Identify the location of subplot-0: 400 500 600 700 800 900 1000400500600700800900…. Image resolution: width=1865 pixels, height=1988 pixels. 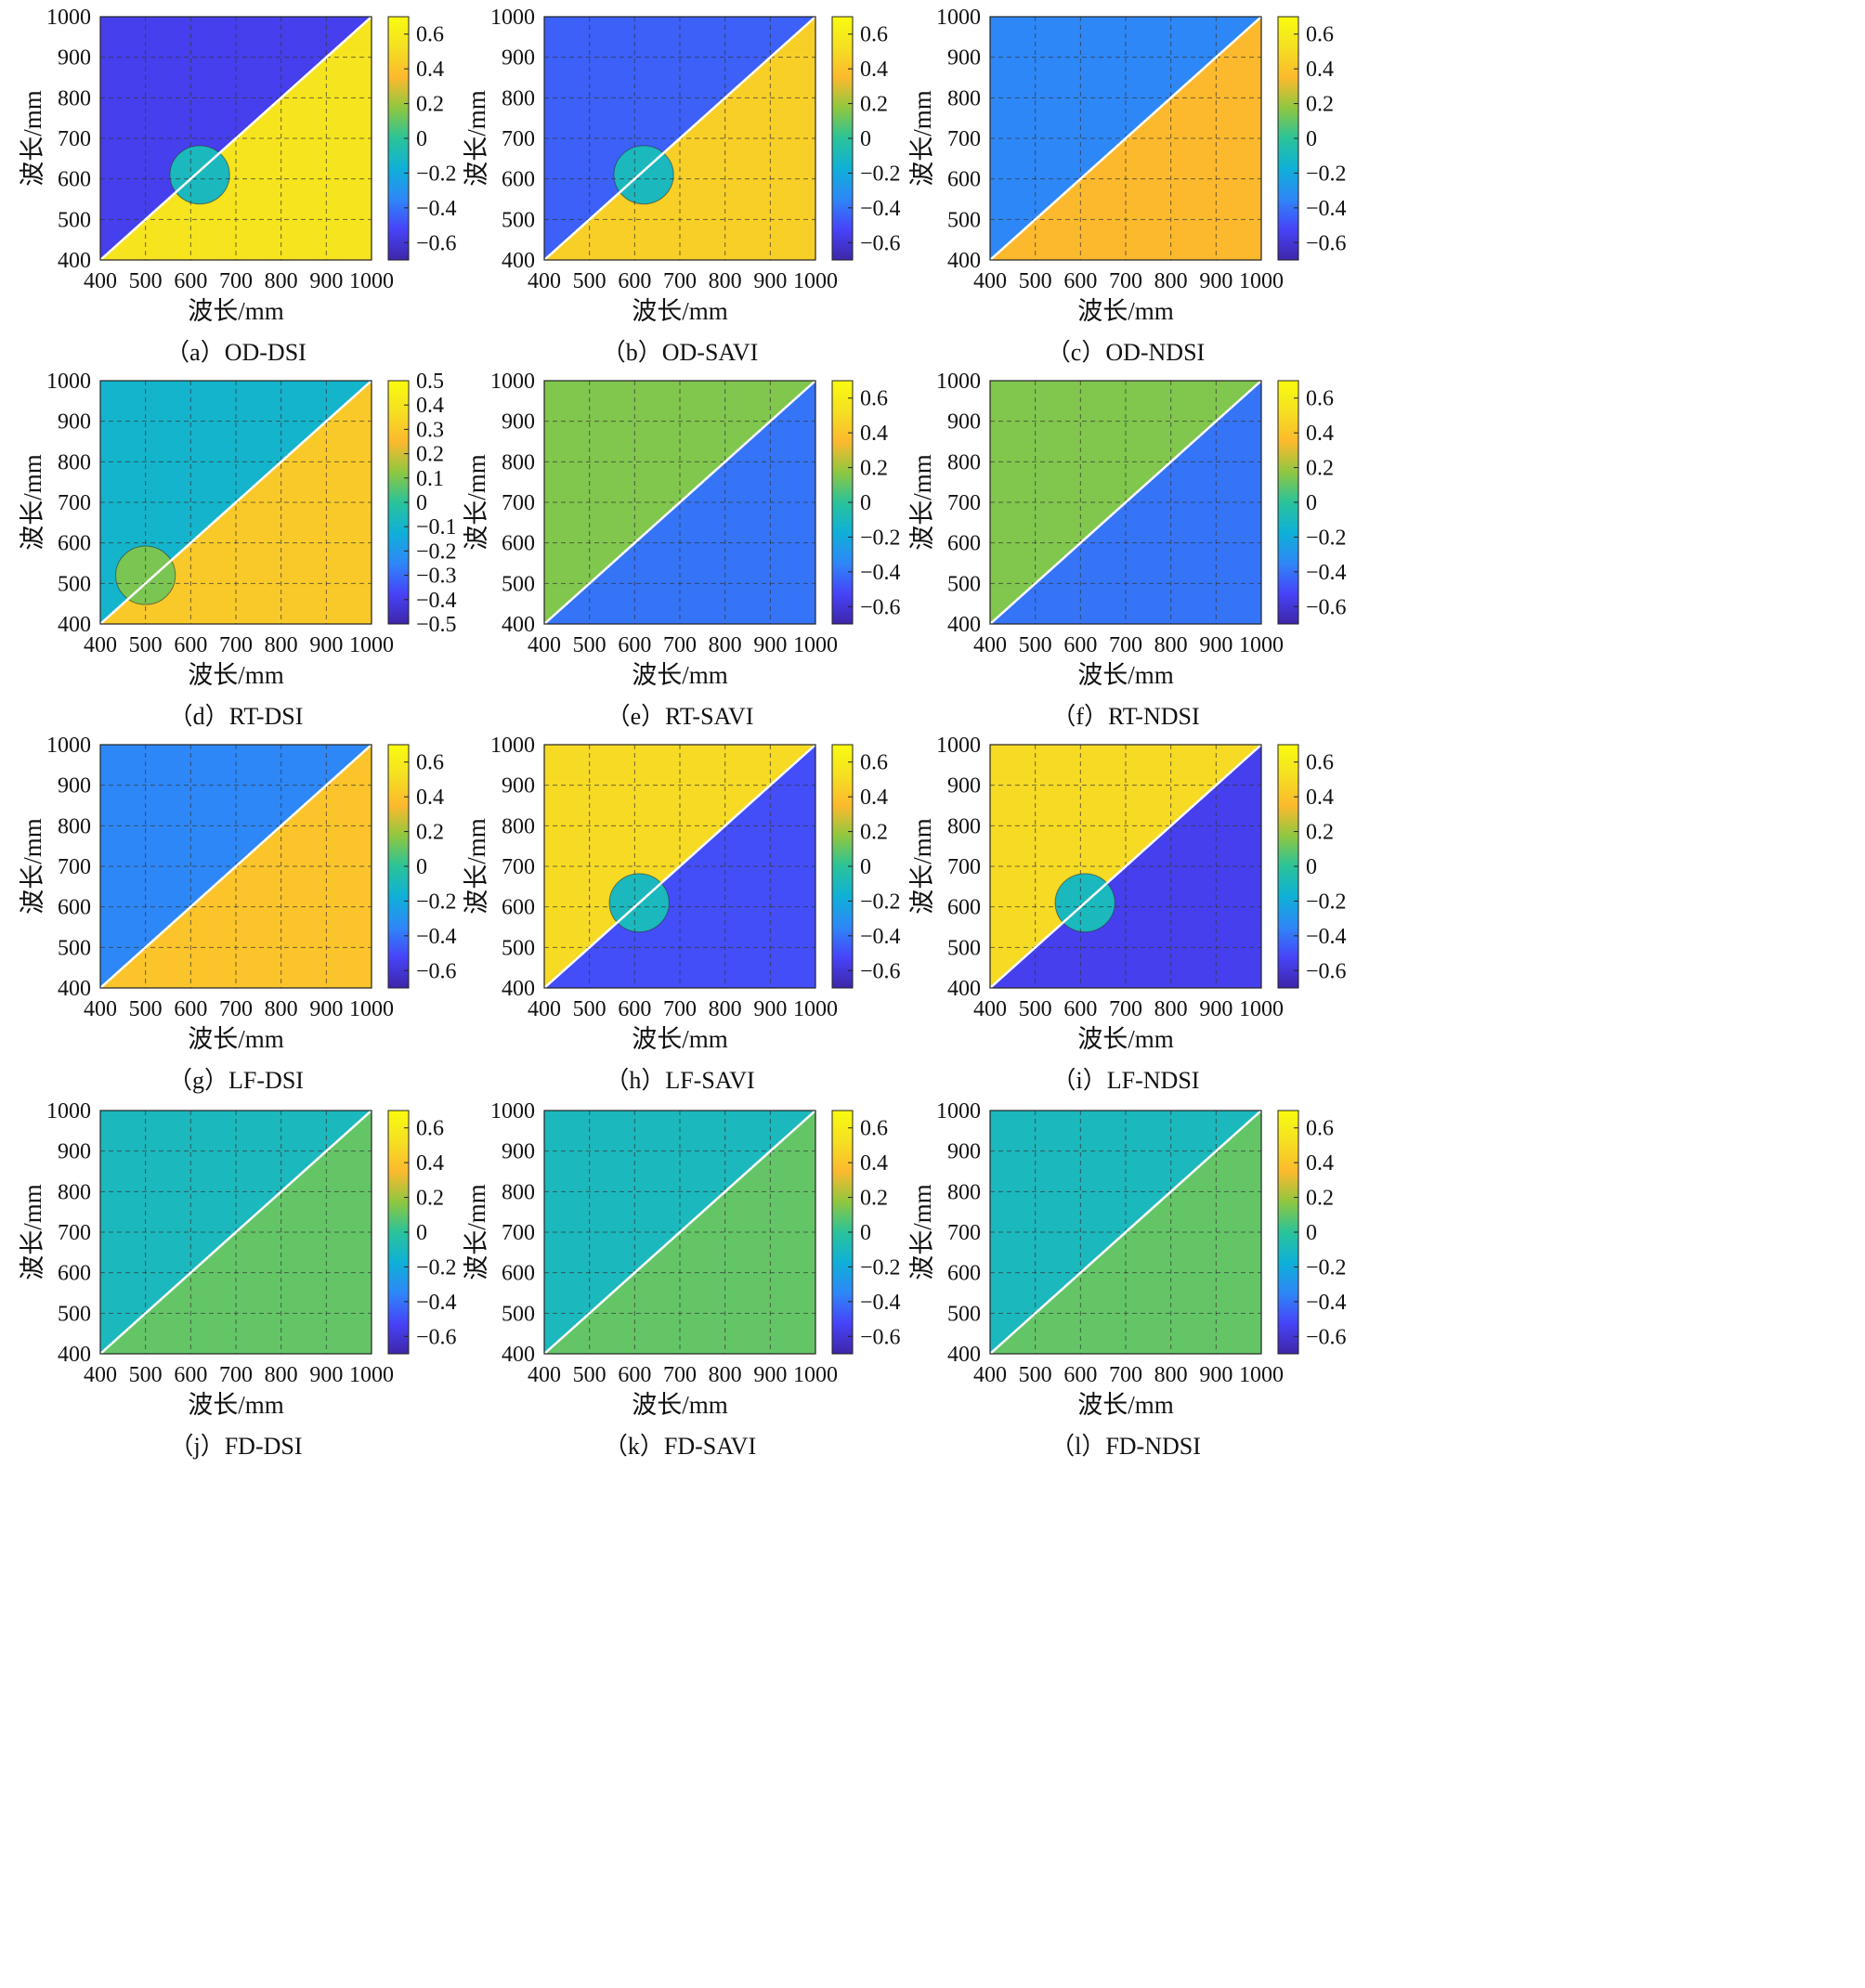
(238, 186).